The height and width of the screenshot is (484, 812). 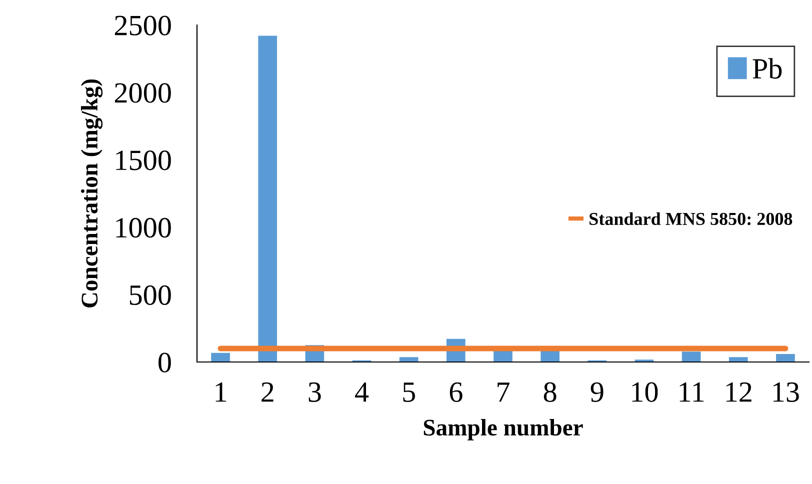 I want to click on x-tick-label: 8, so click(x=550, y=392).